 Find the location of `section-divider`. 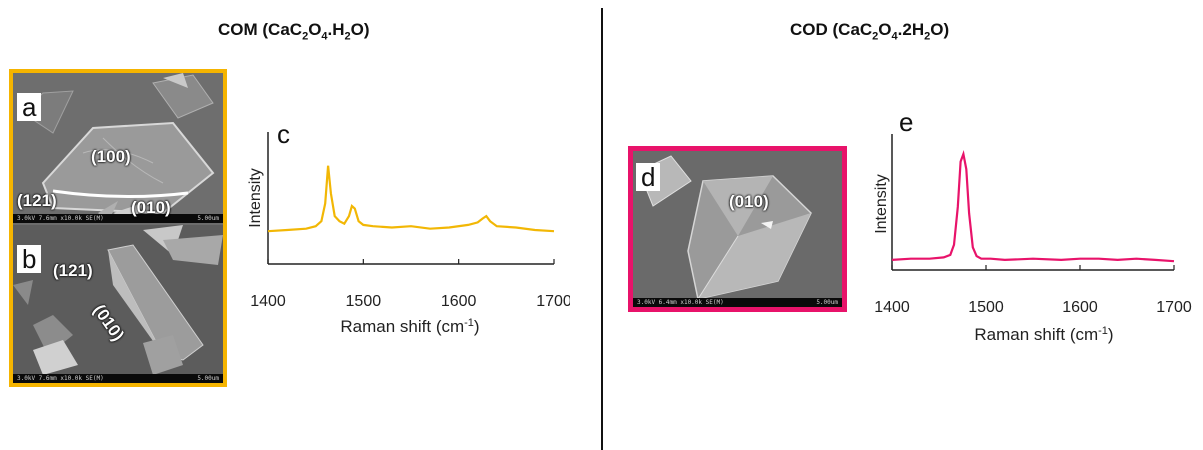

section-divider is located at coordinates (602, 229).